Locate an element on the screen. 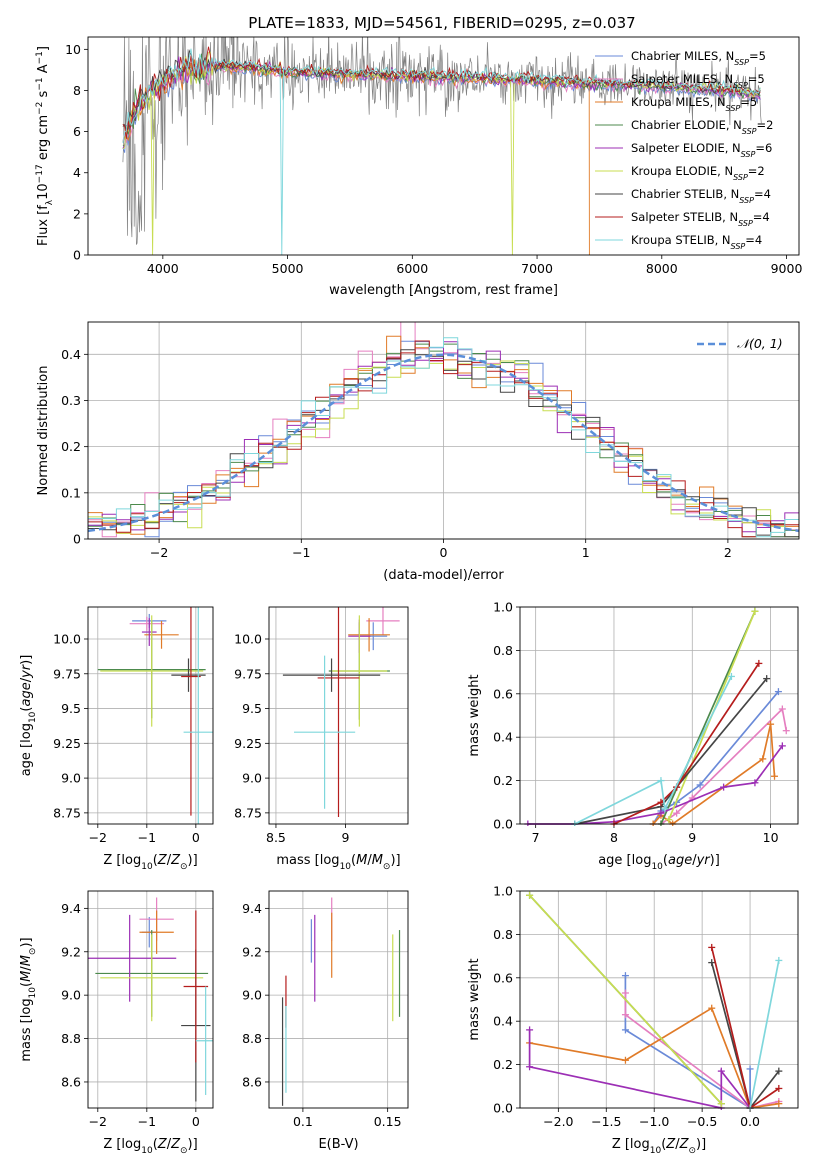 The width and height of the screenshot is (819, 1170). x-tick-label: 4000 is located at coordinates (163, 268).